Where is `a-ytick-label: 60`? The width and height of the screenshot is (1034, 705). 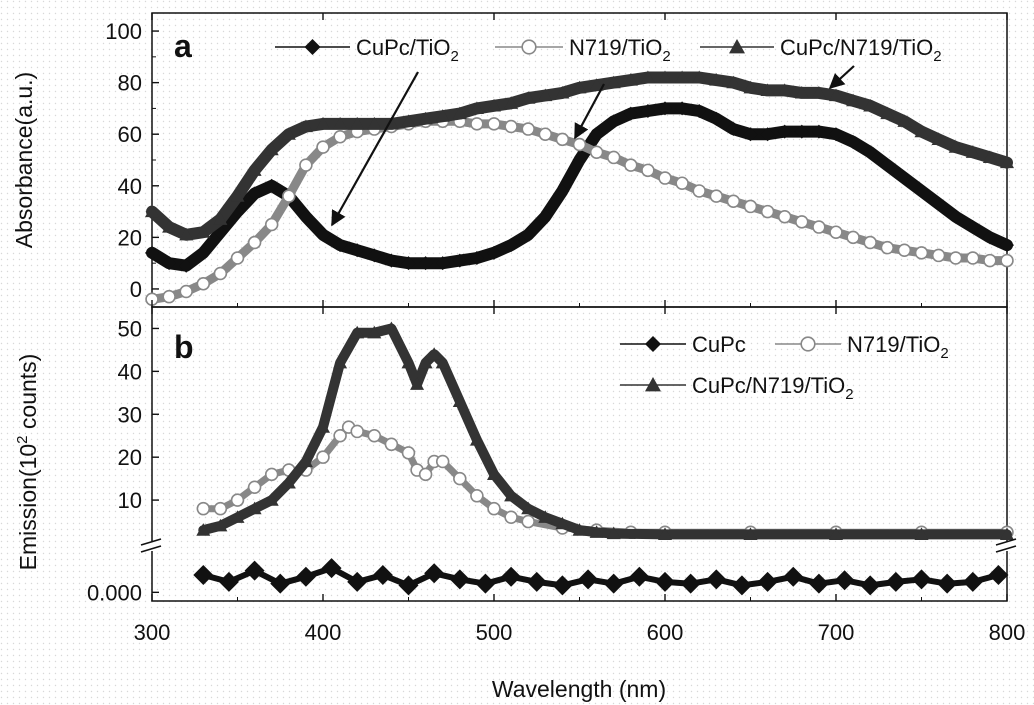
a-ytick-label: 60 is located at coordinates (130, 134).